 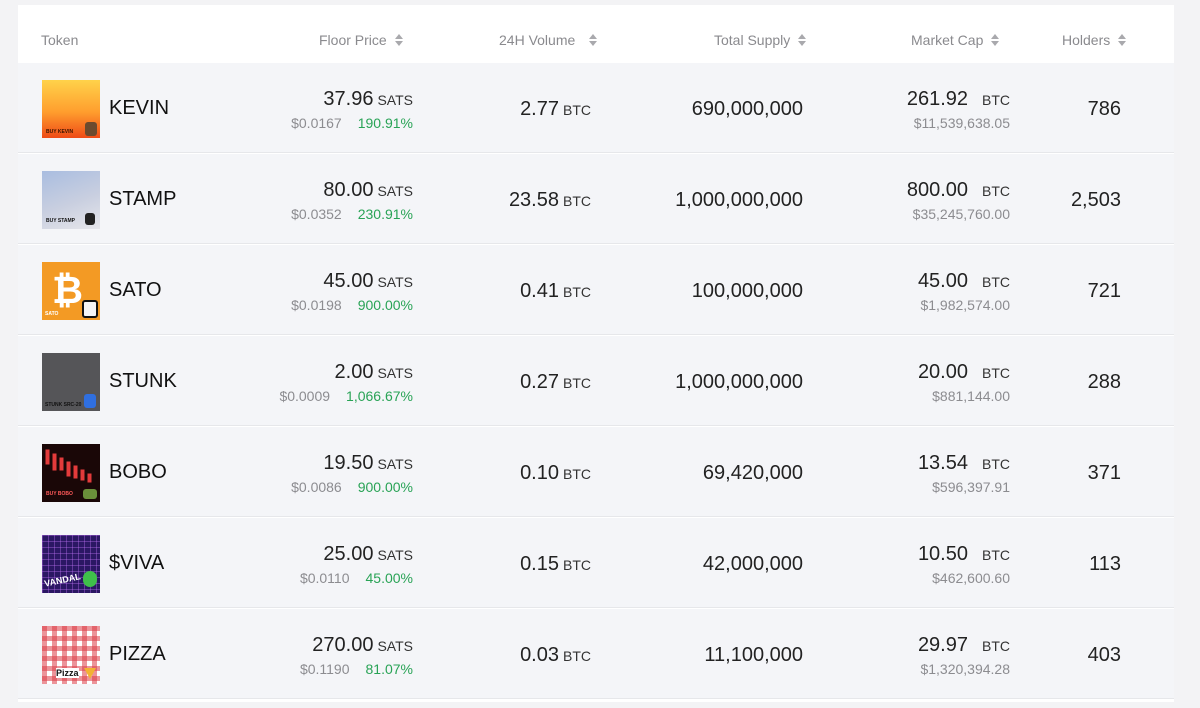 What do you see at coordinates (373, 372) in the screenshot?
I see `floor-price: 2.00 SATS` at bounding box center [373, 372].